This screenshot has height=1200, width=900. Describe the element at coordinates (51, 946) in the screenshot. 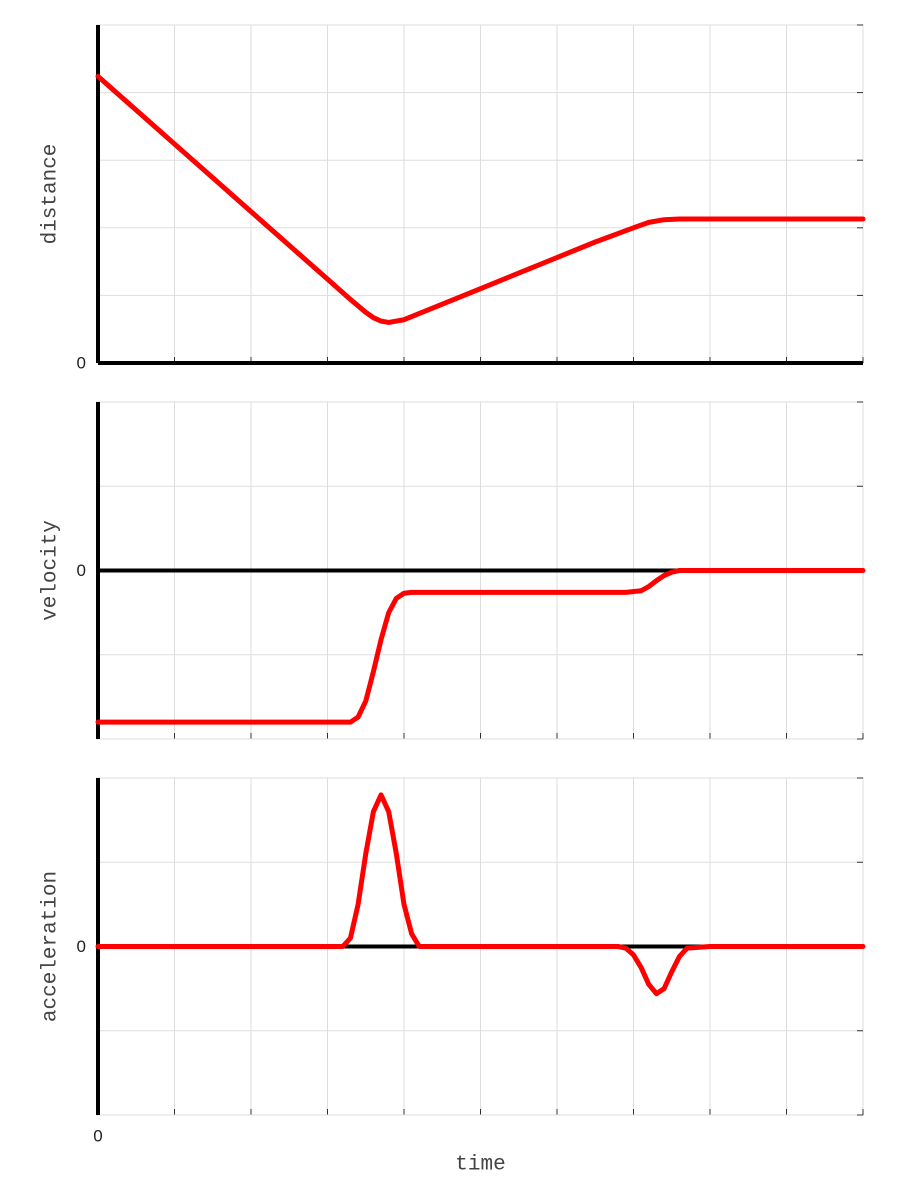

I see `y-axis-label: acceleration` at that location.